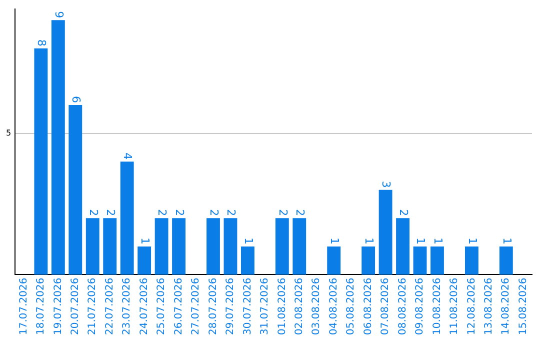 This screenshot has height=340, width=540. Describe the element at coordinates (334, 307) in the screenshot. I see `x-tick-label: 04.08.2026` at that location.